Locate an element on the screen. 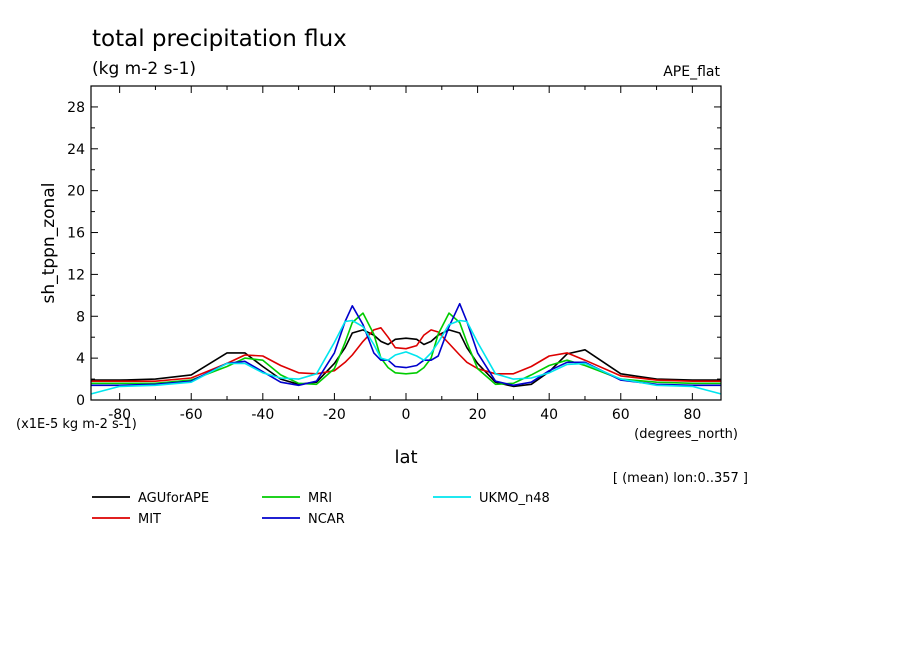 This screenshot has width=904, height=654. chart-title: total precipitation flux is located at coordinates (219, 39).